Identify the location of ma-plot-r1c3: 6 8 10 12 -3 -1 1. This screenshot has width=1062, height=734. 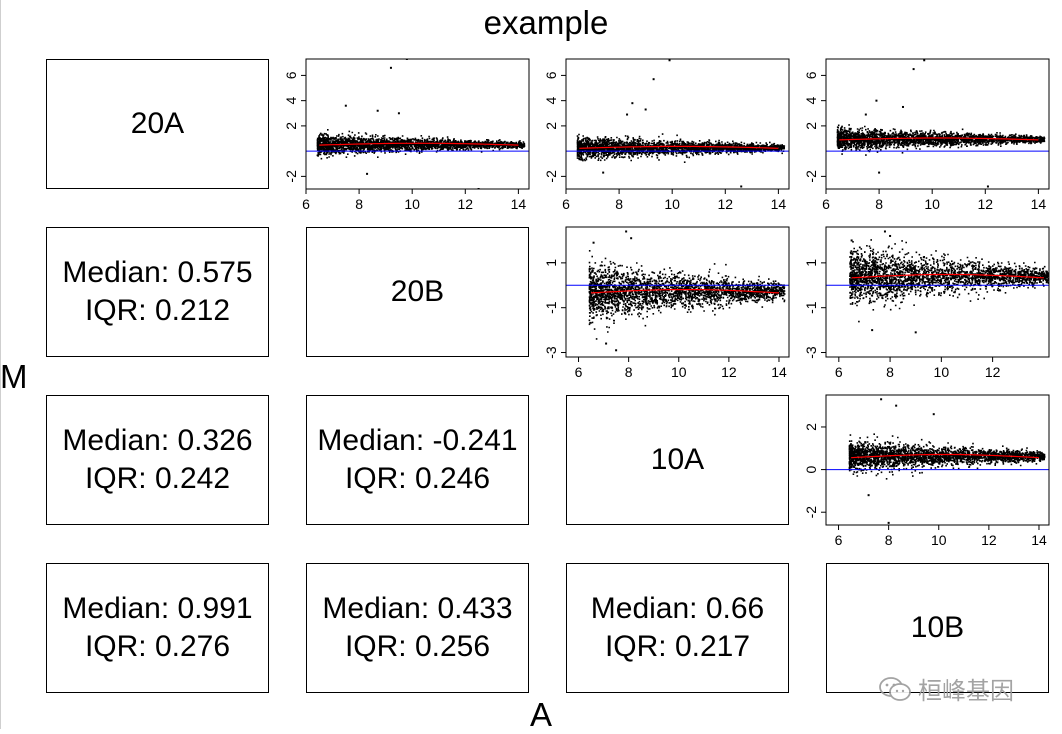
(926, 303).